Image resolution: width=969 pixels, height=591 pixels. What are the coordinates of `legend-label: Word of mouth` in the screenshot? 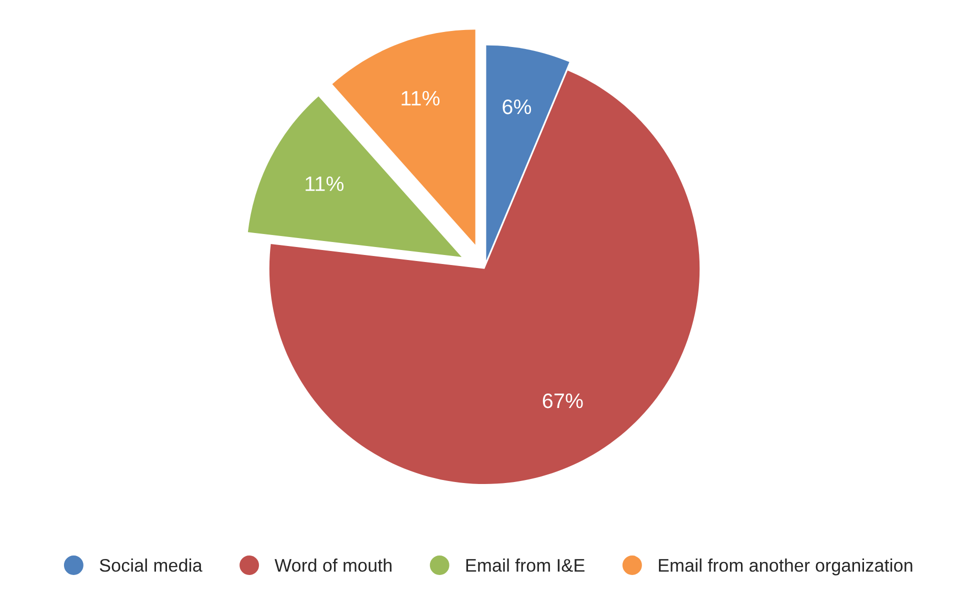 It's located at (333, 565).